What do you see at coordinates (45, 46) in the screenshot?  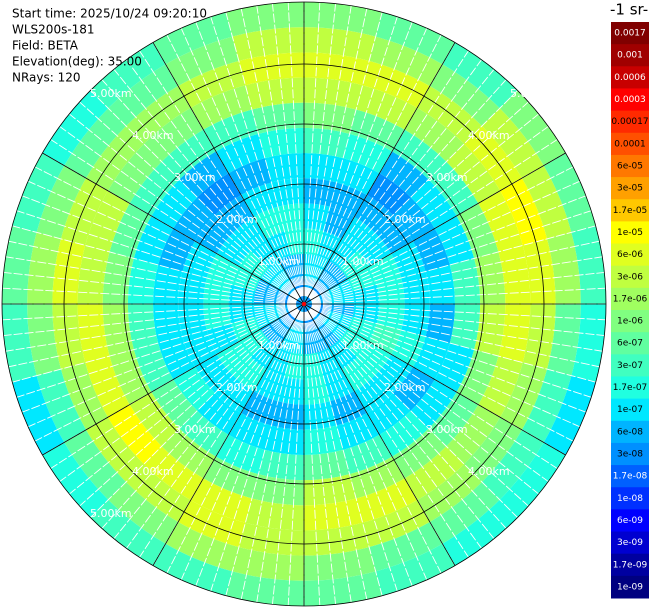 I see `info-line: Field: BETA` at bounding box center [45, 46].